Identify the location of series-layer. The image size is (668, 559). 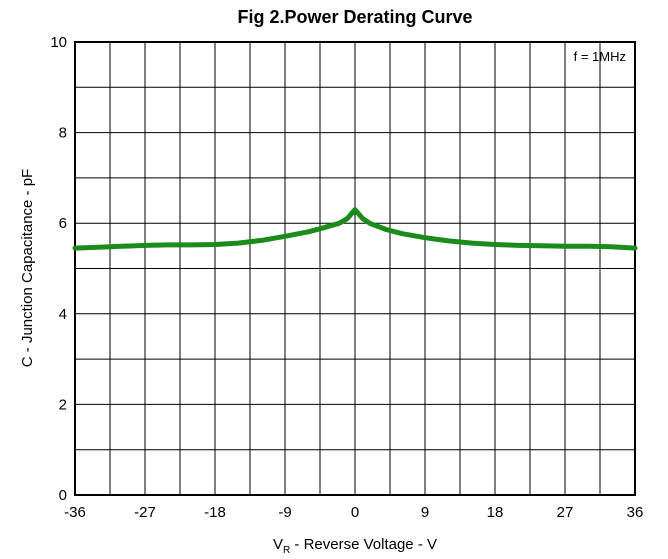
(355, 229).